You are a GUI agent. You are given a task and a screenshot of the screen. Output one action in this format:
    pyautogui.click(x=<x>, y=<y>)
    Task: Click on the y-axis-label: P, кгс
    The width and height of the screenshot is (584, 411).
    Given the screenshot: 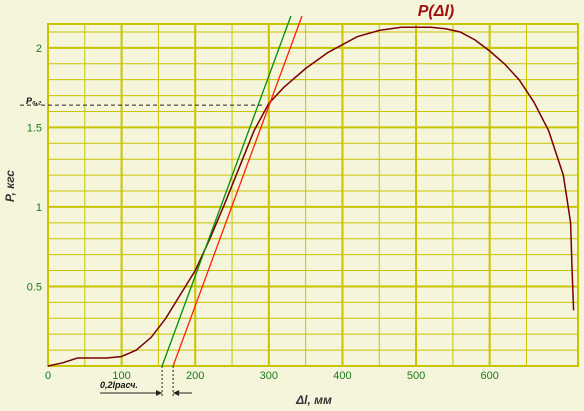 What is the action you would take?
    pyautogui.click(x=10, y=186)
    